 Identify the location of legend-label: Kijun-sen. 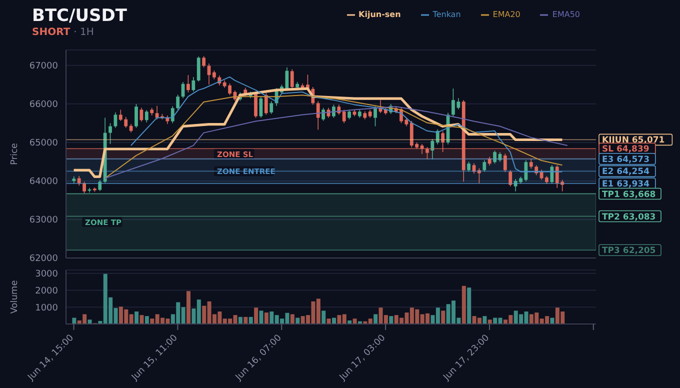
(379, 14).